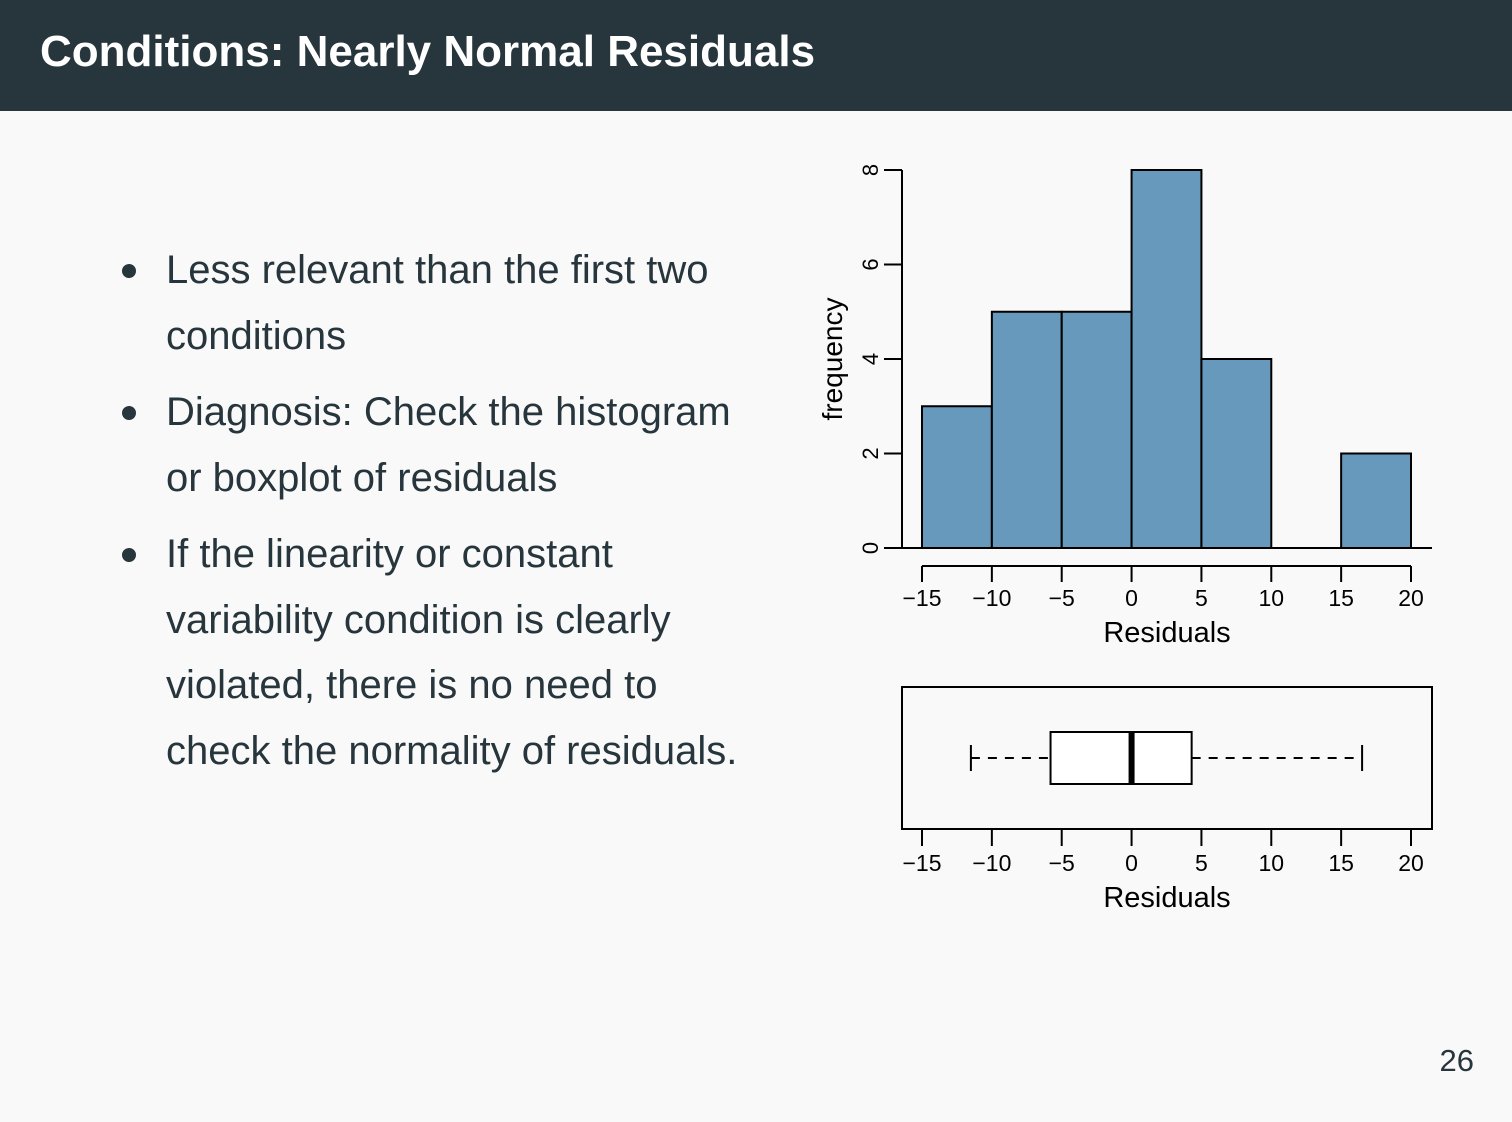 The width and height of the screenshot is (1512, 1122). What do you see at coordinates (1201, 863) in the screenshot?
I see `boxplot-x-tick-label: 5` at bounding box center [1201, 863].